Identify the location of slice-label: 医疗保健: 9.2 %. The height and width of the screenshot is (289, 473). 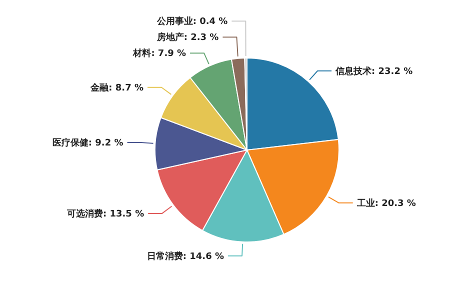
(88, 143).